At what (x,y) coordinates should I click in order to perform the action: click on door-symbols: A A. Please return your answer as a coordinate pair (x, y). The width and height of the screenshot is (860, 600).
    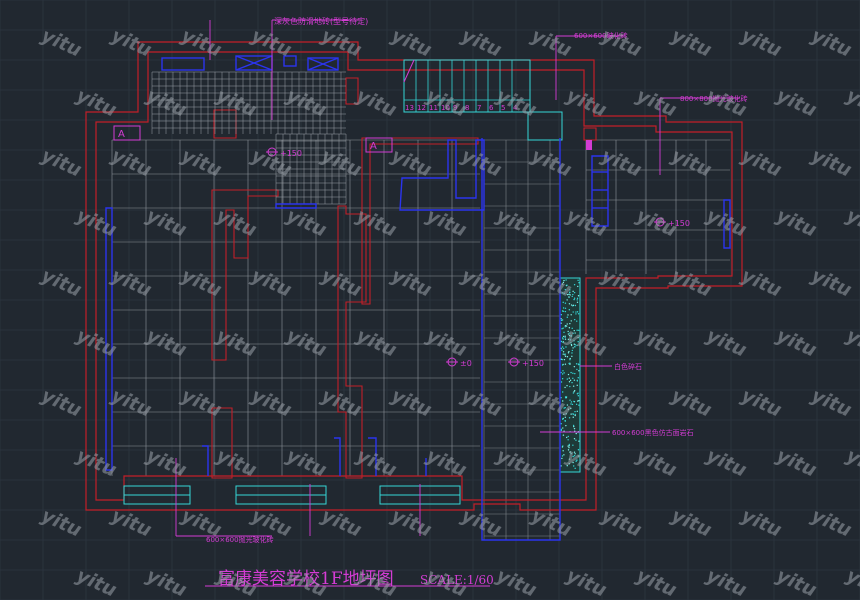
    Looking at the image, I should click on (352, 139).